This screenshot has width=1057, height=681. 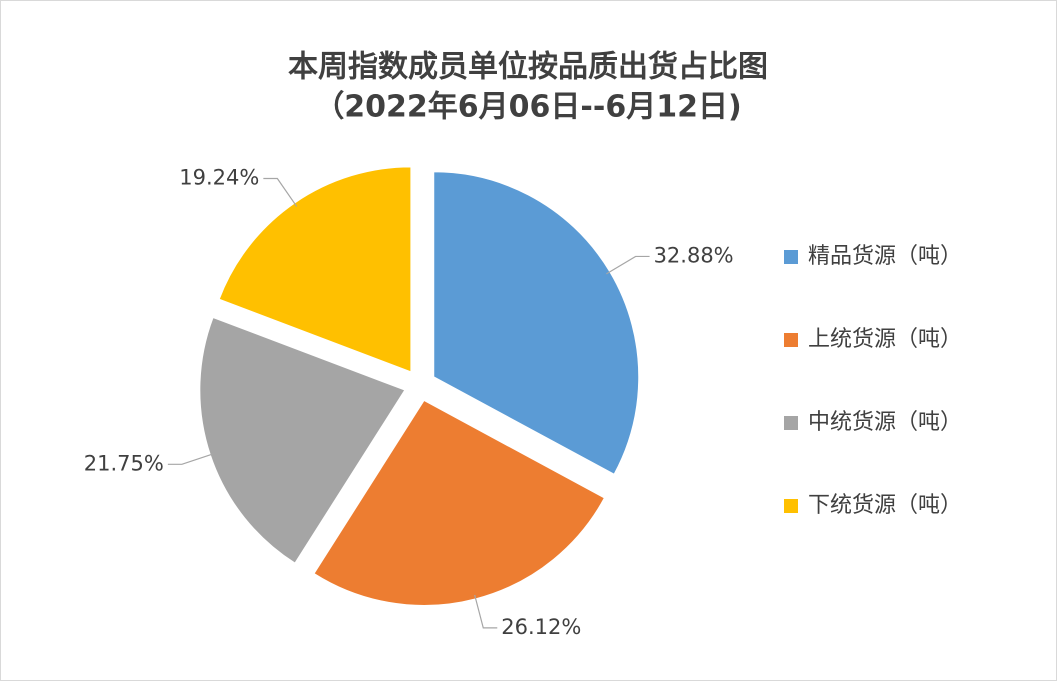 What do you see at coordinates (885, 256) in the screenshot?
I see `legend-label: 精品货源（吨）` at bounding box center [885, 256].